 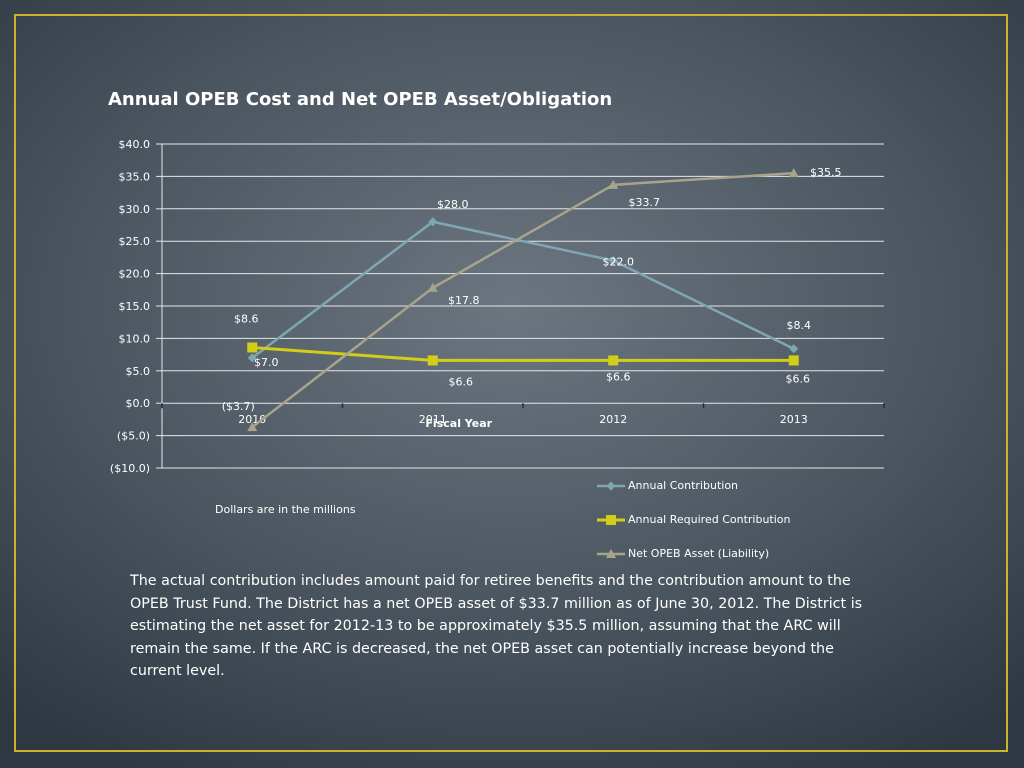 I want to click on annual-contribution-data-label: $22.0, so click(x=619, y=262).